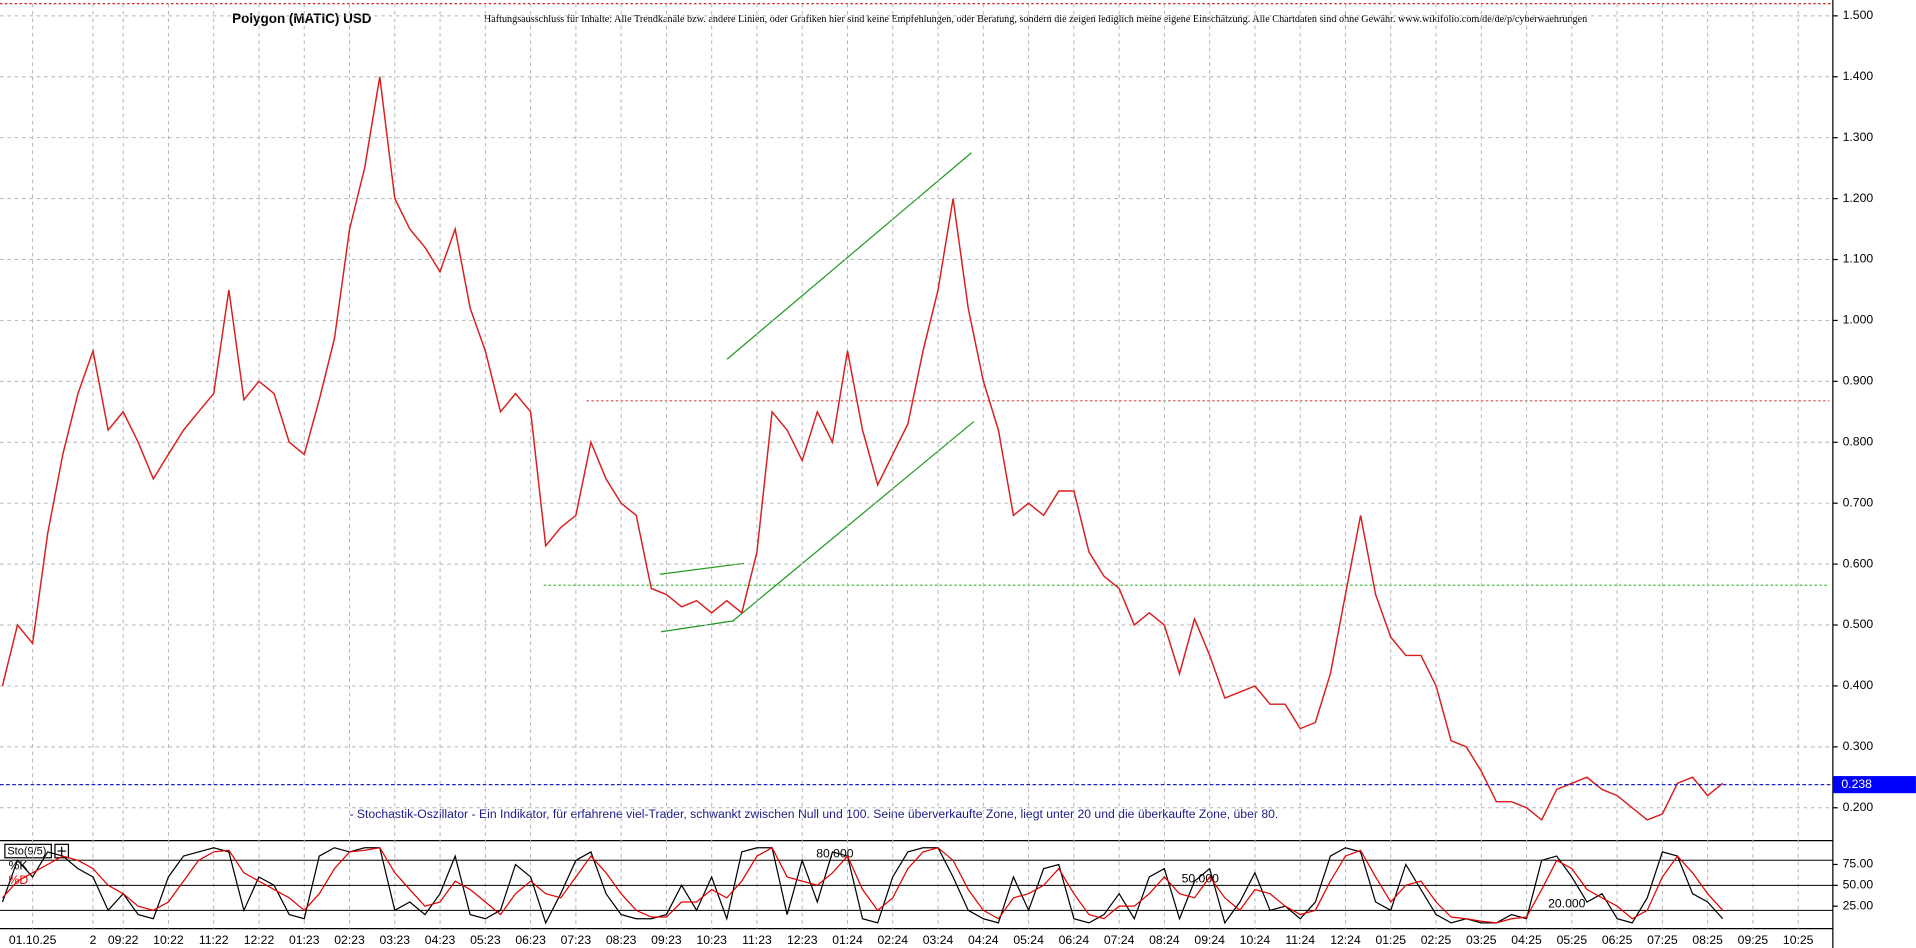 The width and height of the screenshot is (1916, 948). I want to click on x-tick-label: 03:23, so click(395, 940).